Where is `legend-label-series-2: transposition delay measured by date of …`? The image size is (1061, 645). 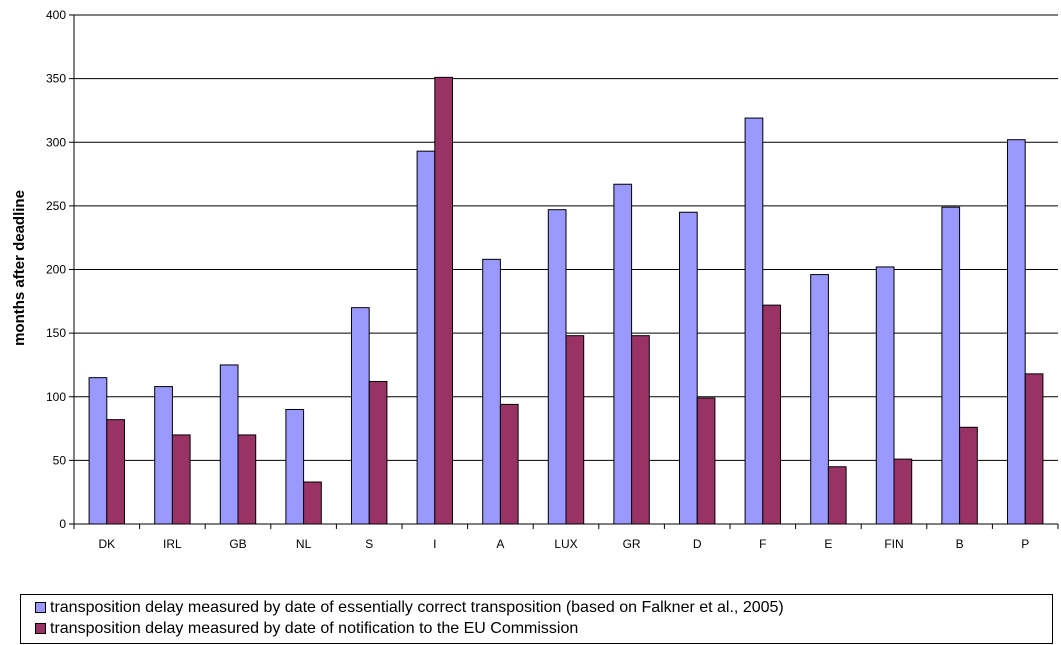 legend-label-series-2: transposition delay measured by date of … is located at coordinates (314, 628).